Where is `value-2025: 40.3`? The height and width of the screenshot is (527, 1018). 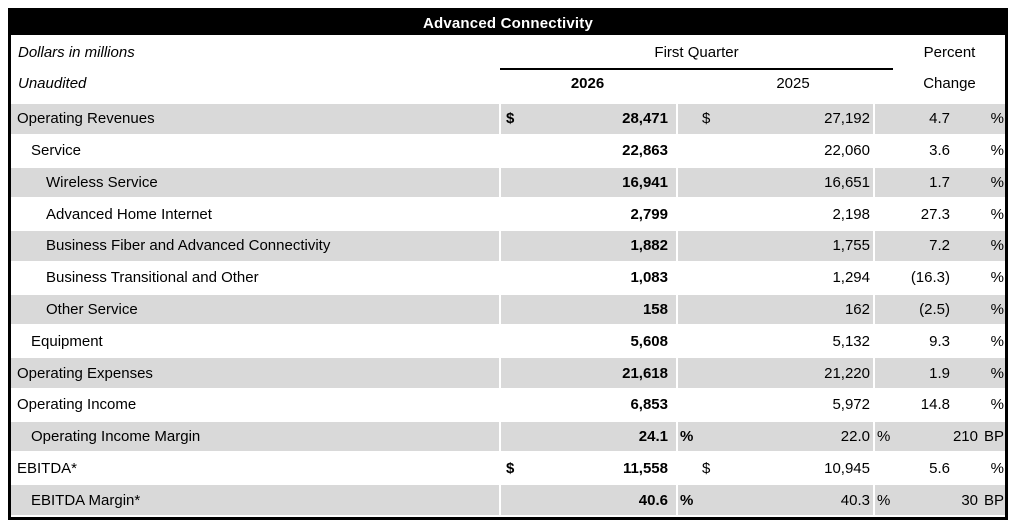 value-2025: 40.3 is located at coordinates (855, 500).